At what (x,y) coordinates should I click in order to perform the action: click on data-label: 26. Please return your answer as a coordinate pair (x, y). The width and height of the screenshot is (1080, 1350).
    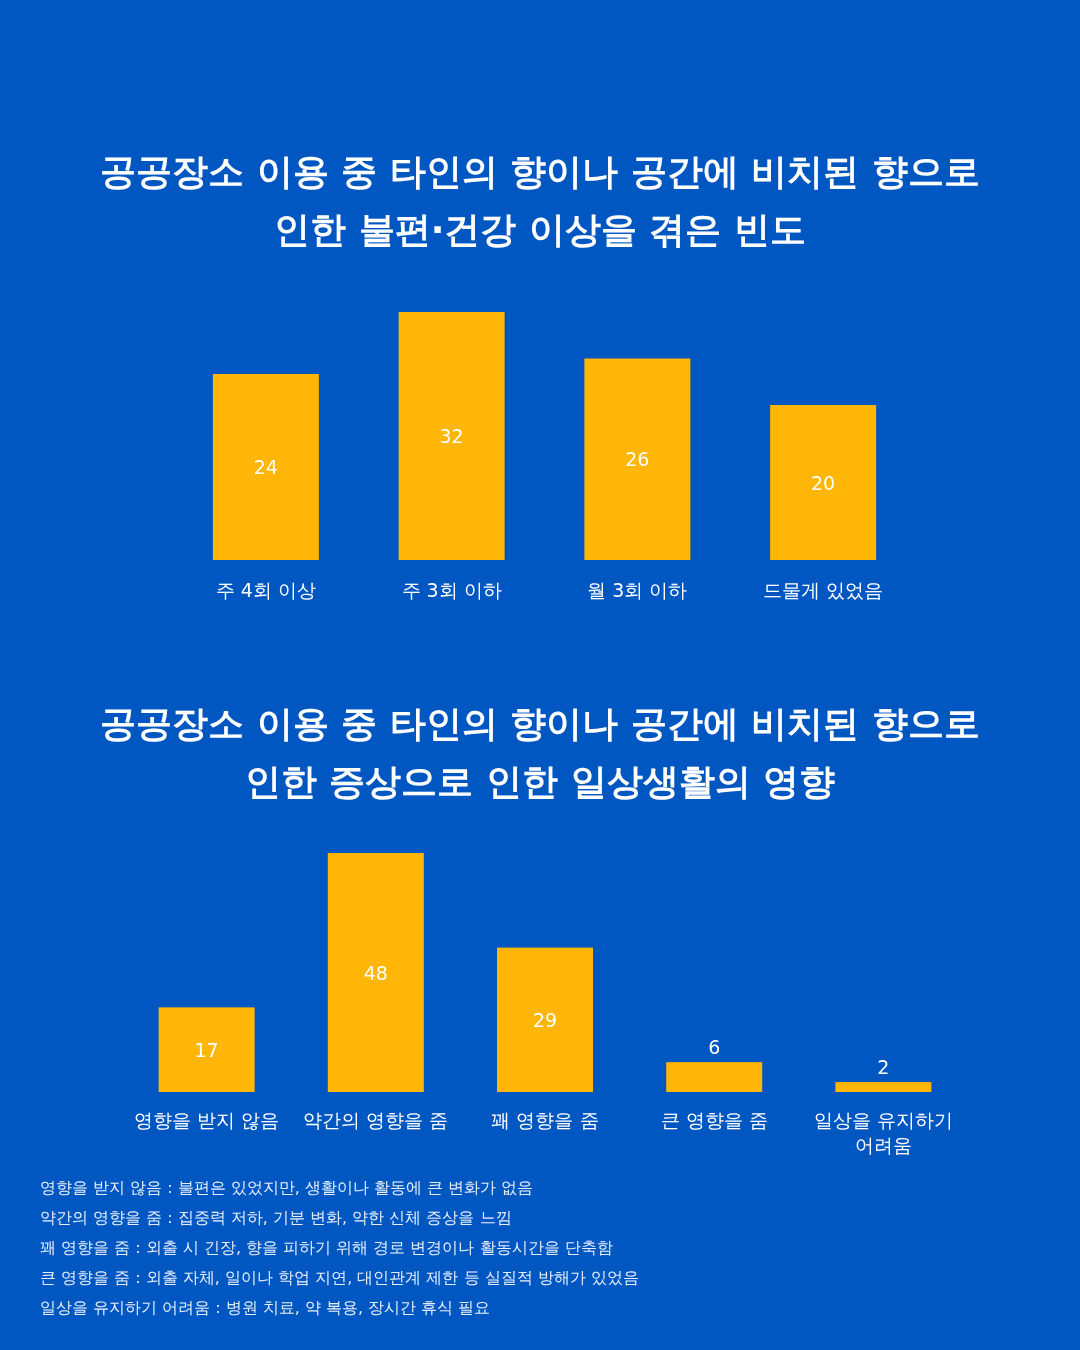
    Looking at the image, I should click on (637, 459).